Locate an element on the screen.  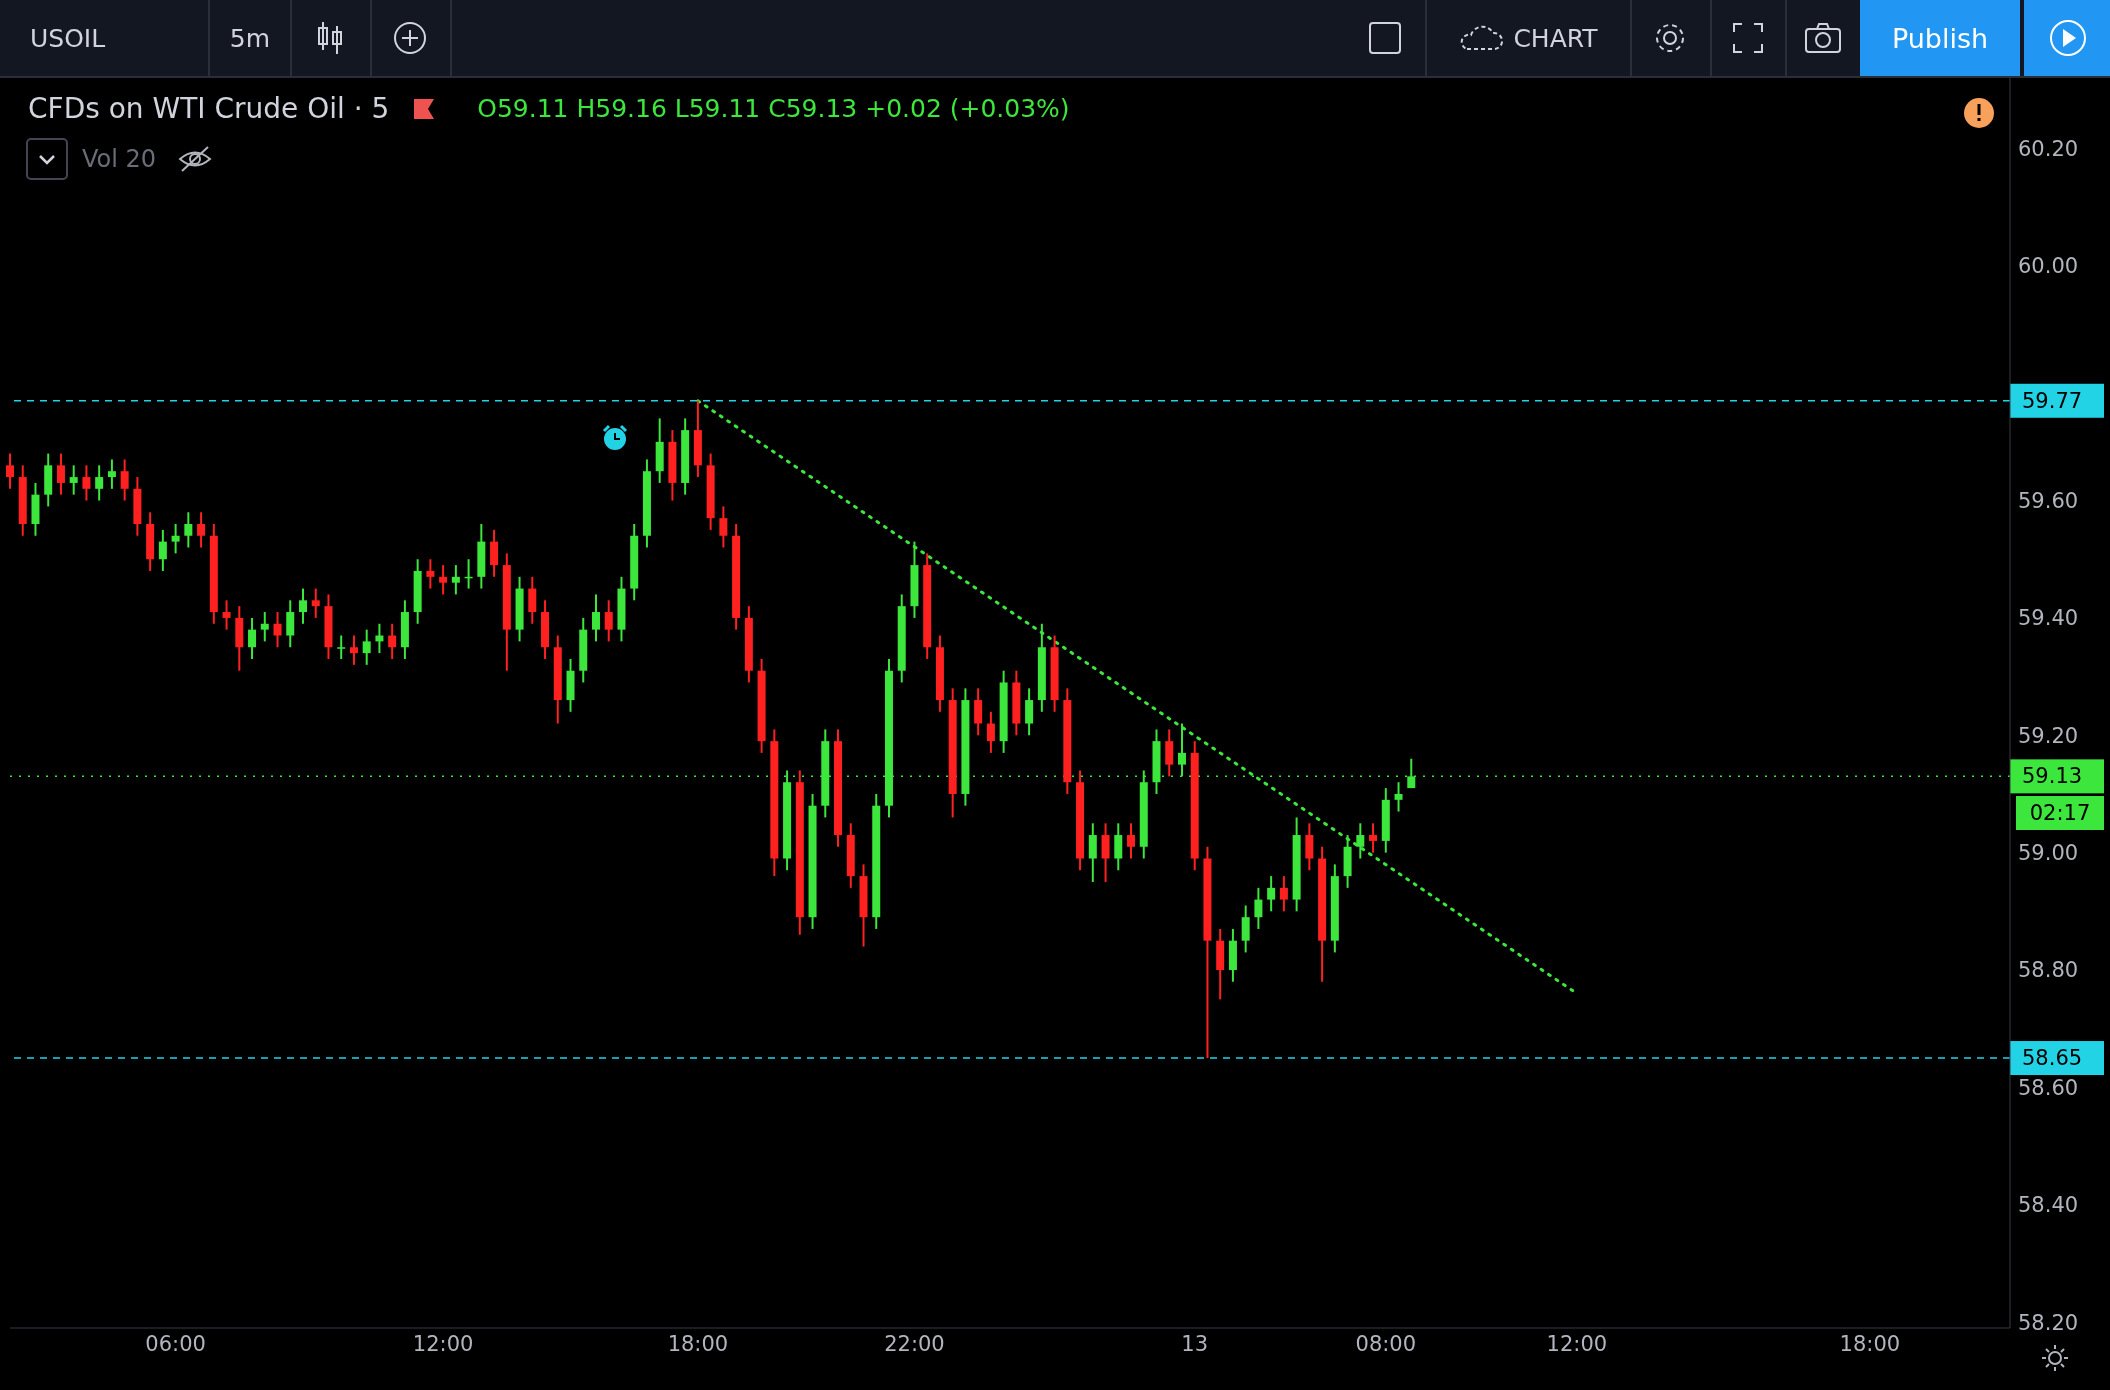
ref-line-label: 59.13 is located at coordinates (2052, 776).